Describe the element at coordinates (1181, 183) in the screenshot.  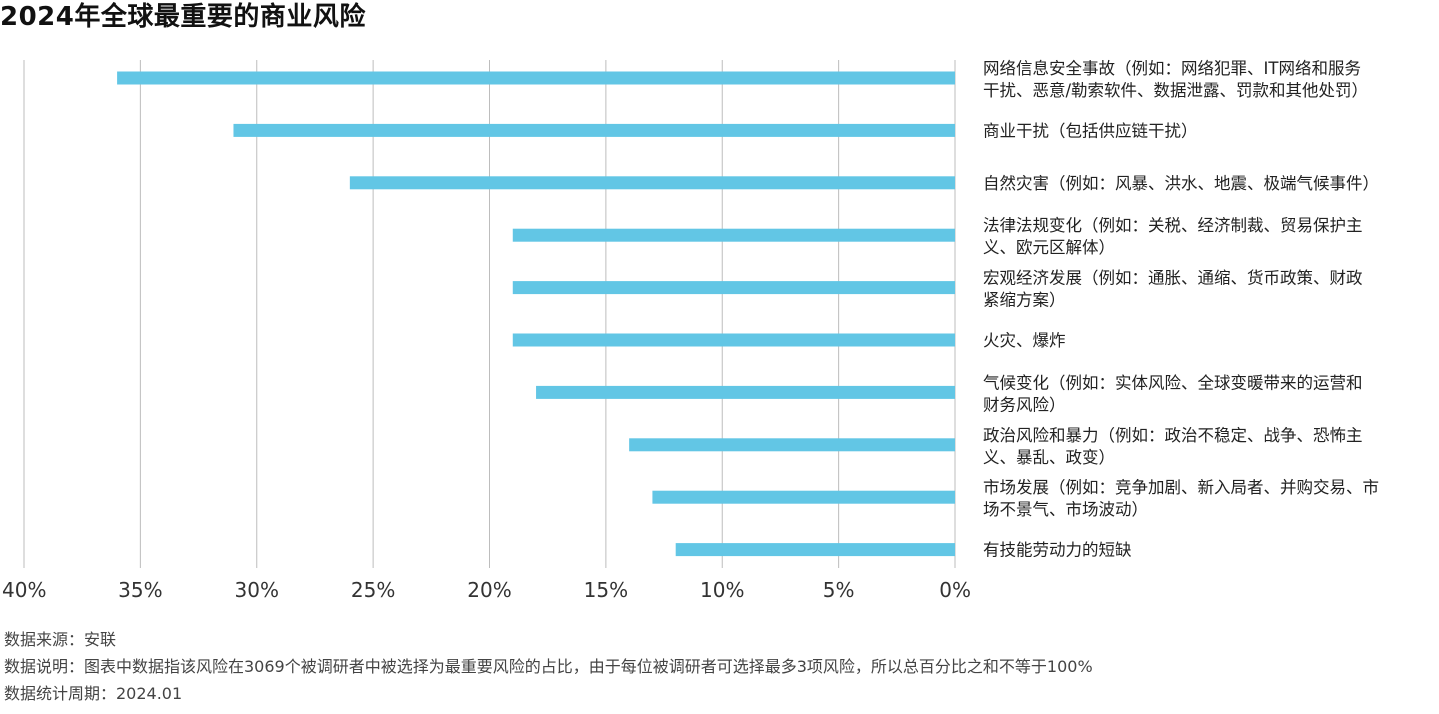
I see `category-label: 自然灾害（例如：风暴、洪水、地震、极端气候事件）` at that location.